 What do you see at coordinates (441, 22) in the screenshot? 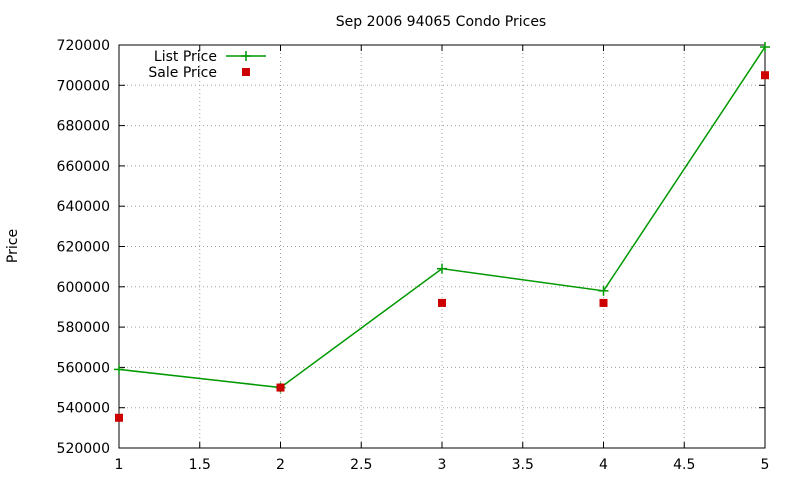
I see `chart-title: Sep 2006 94065 Condo Prices` at bounding box center [441, 22].